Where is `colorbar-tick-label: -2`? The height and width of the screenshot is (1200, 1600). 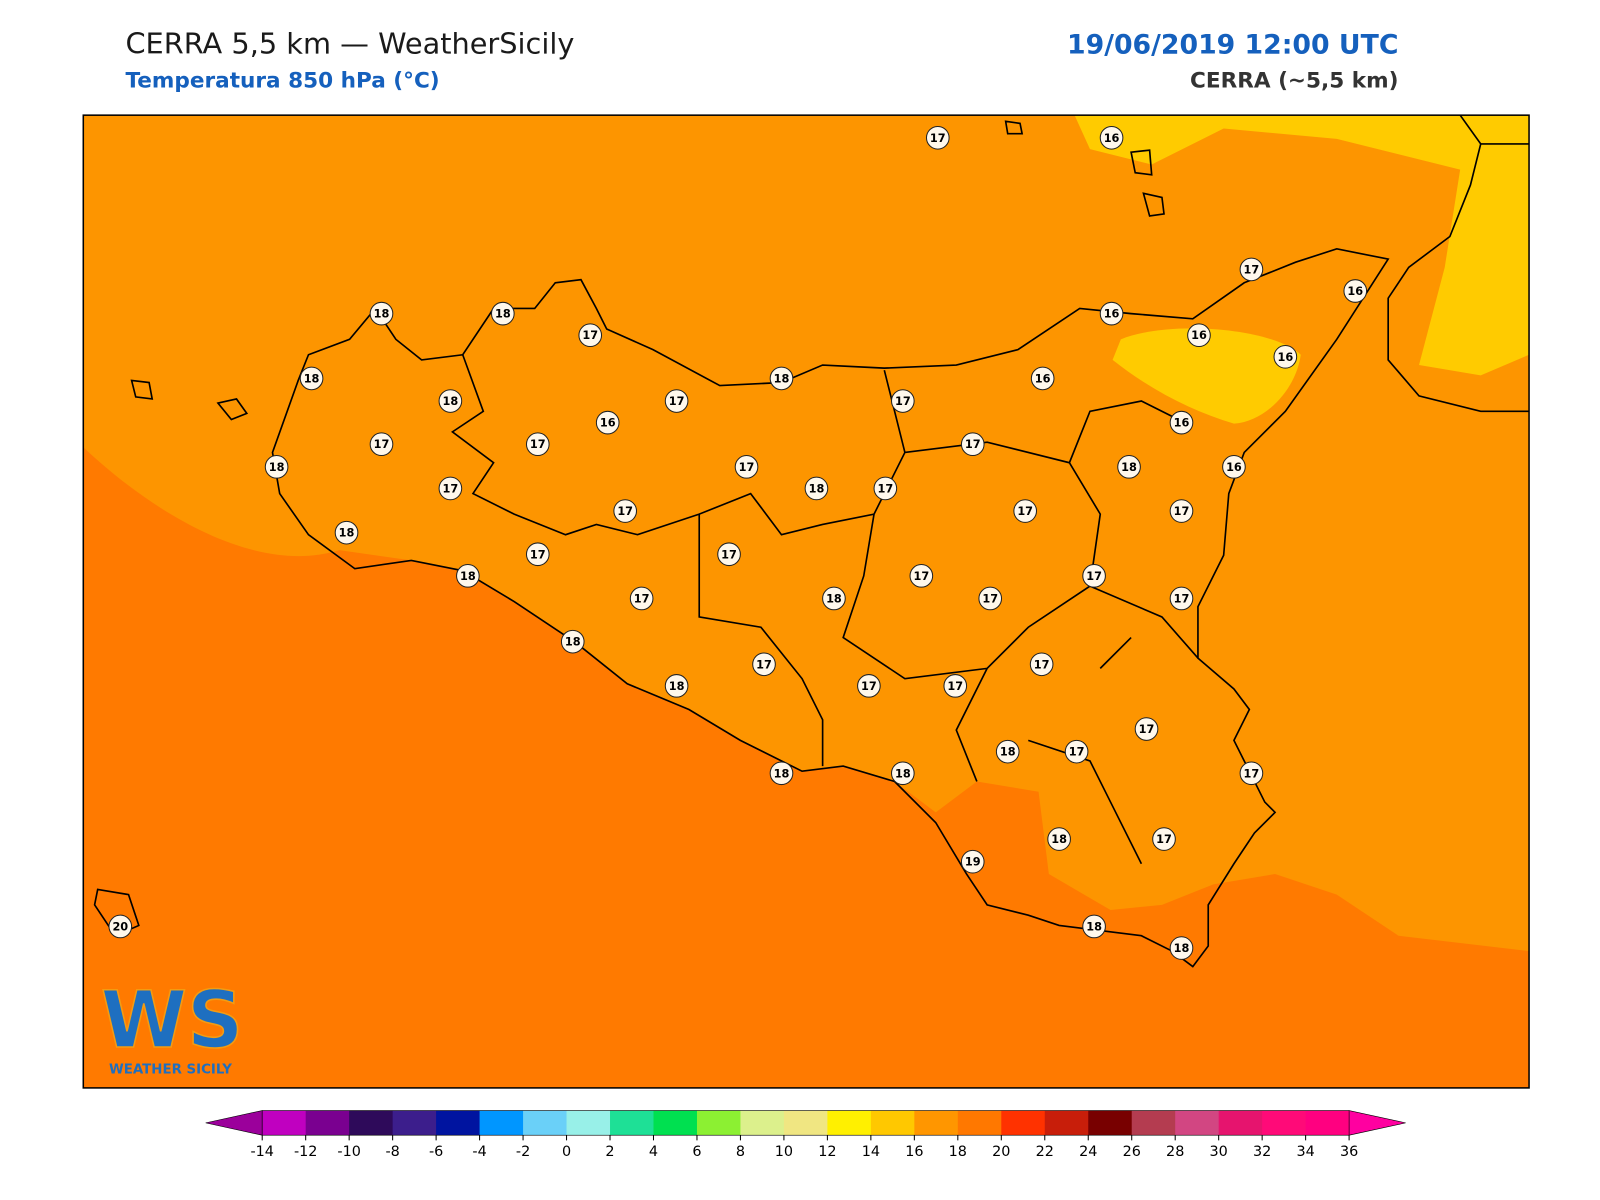 colorbar-tick-label: -2 is located at coordinates (523, 1152).